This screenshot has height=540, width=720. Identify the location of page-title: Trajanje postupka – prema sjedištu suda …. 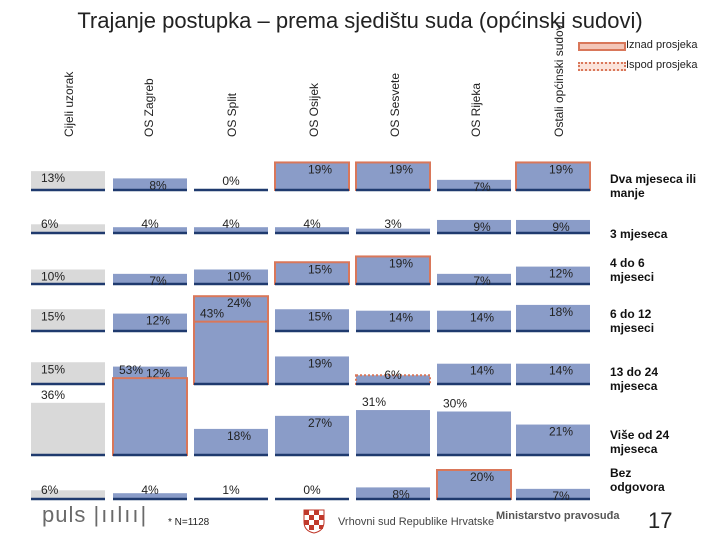
(360, 20).